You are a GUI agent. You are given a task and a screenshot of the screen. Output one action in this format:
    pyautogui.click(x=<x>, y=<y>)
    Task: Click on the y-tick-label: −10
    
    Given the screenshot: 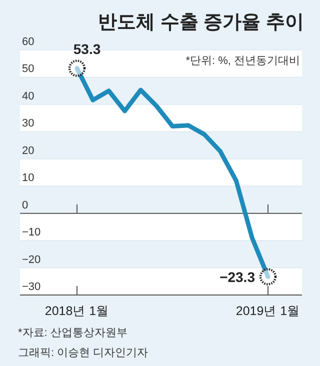 What is the action you would take?
    pyautogui.click(x=31, y=232)
    